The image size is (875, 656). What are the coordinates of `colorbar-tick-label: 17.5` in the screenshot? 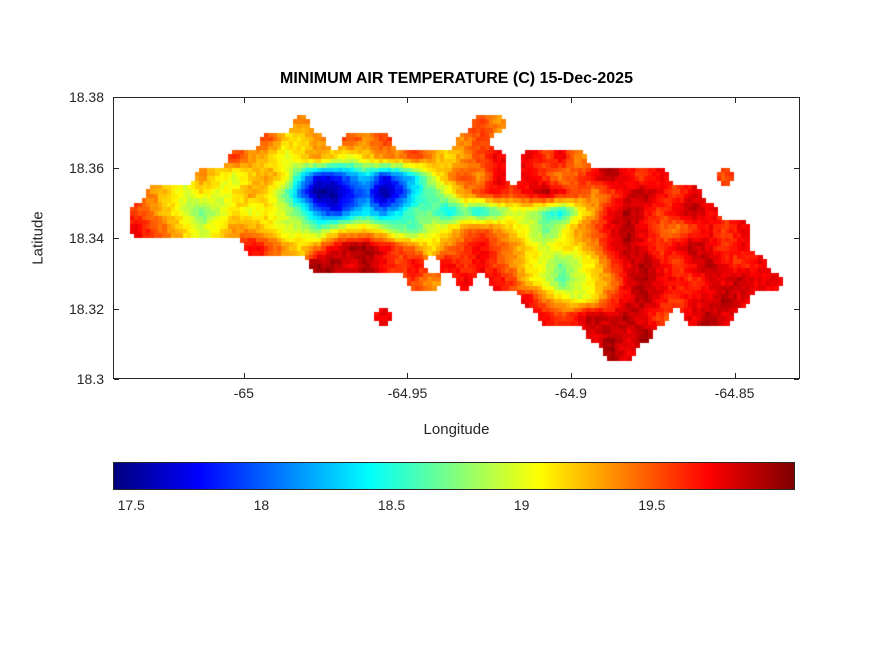 It's located at (131, 505).